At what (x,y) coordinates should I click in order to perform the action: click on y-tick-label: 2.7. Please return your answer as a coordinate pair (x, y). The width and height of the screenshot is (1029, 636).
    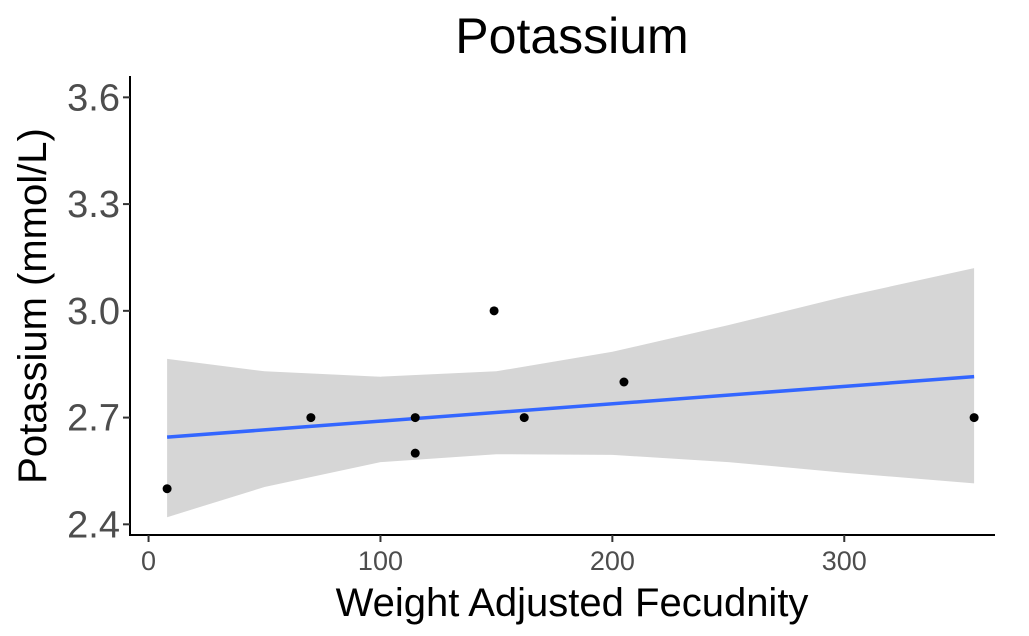
    Looking at the image, I should click on (93, 419).